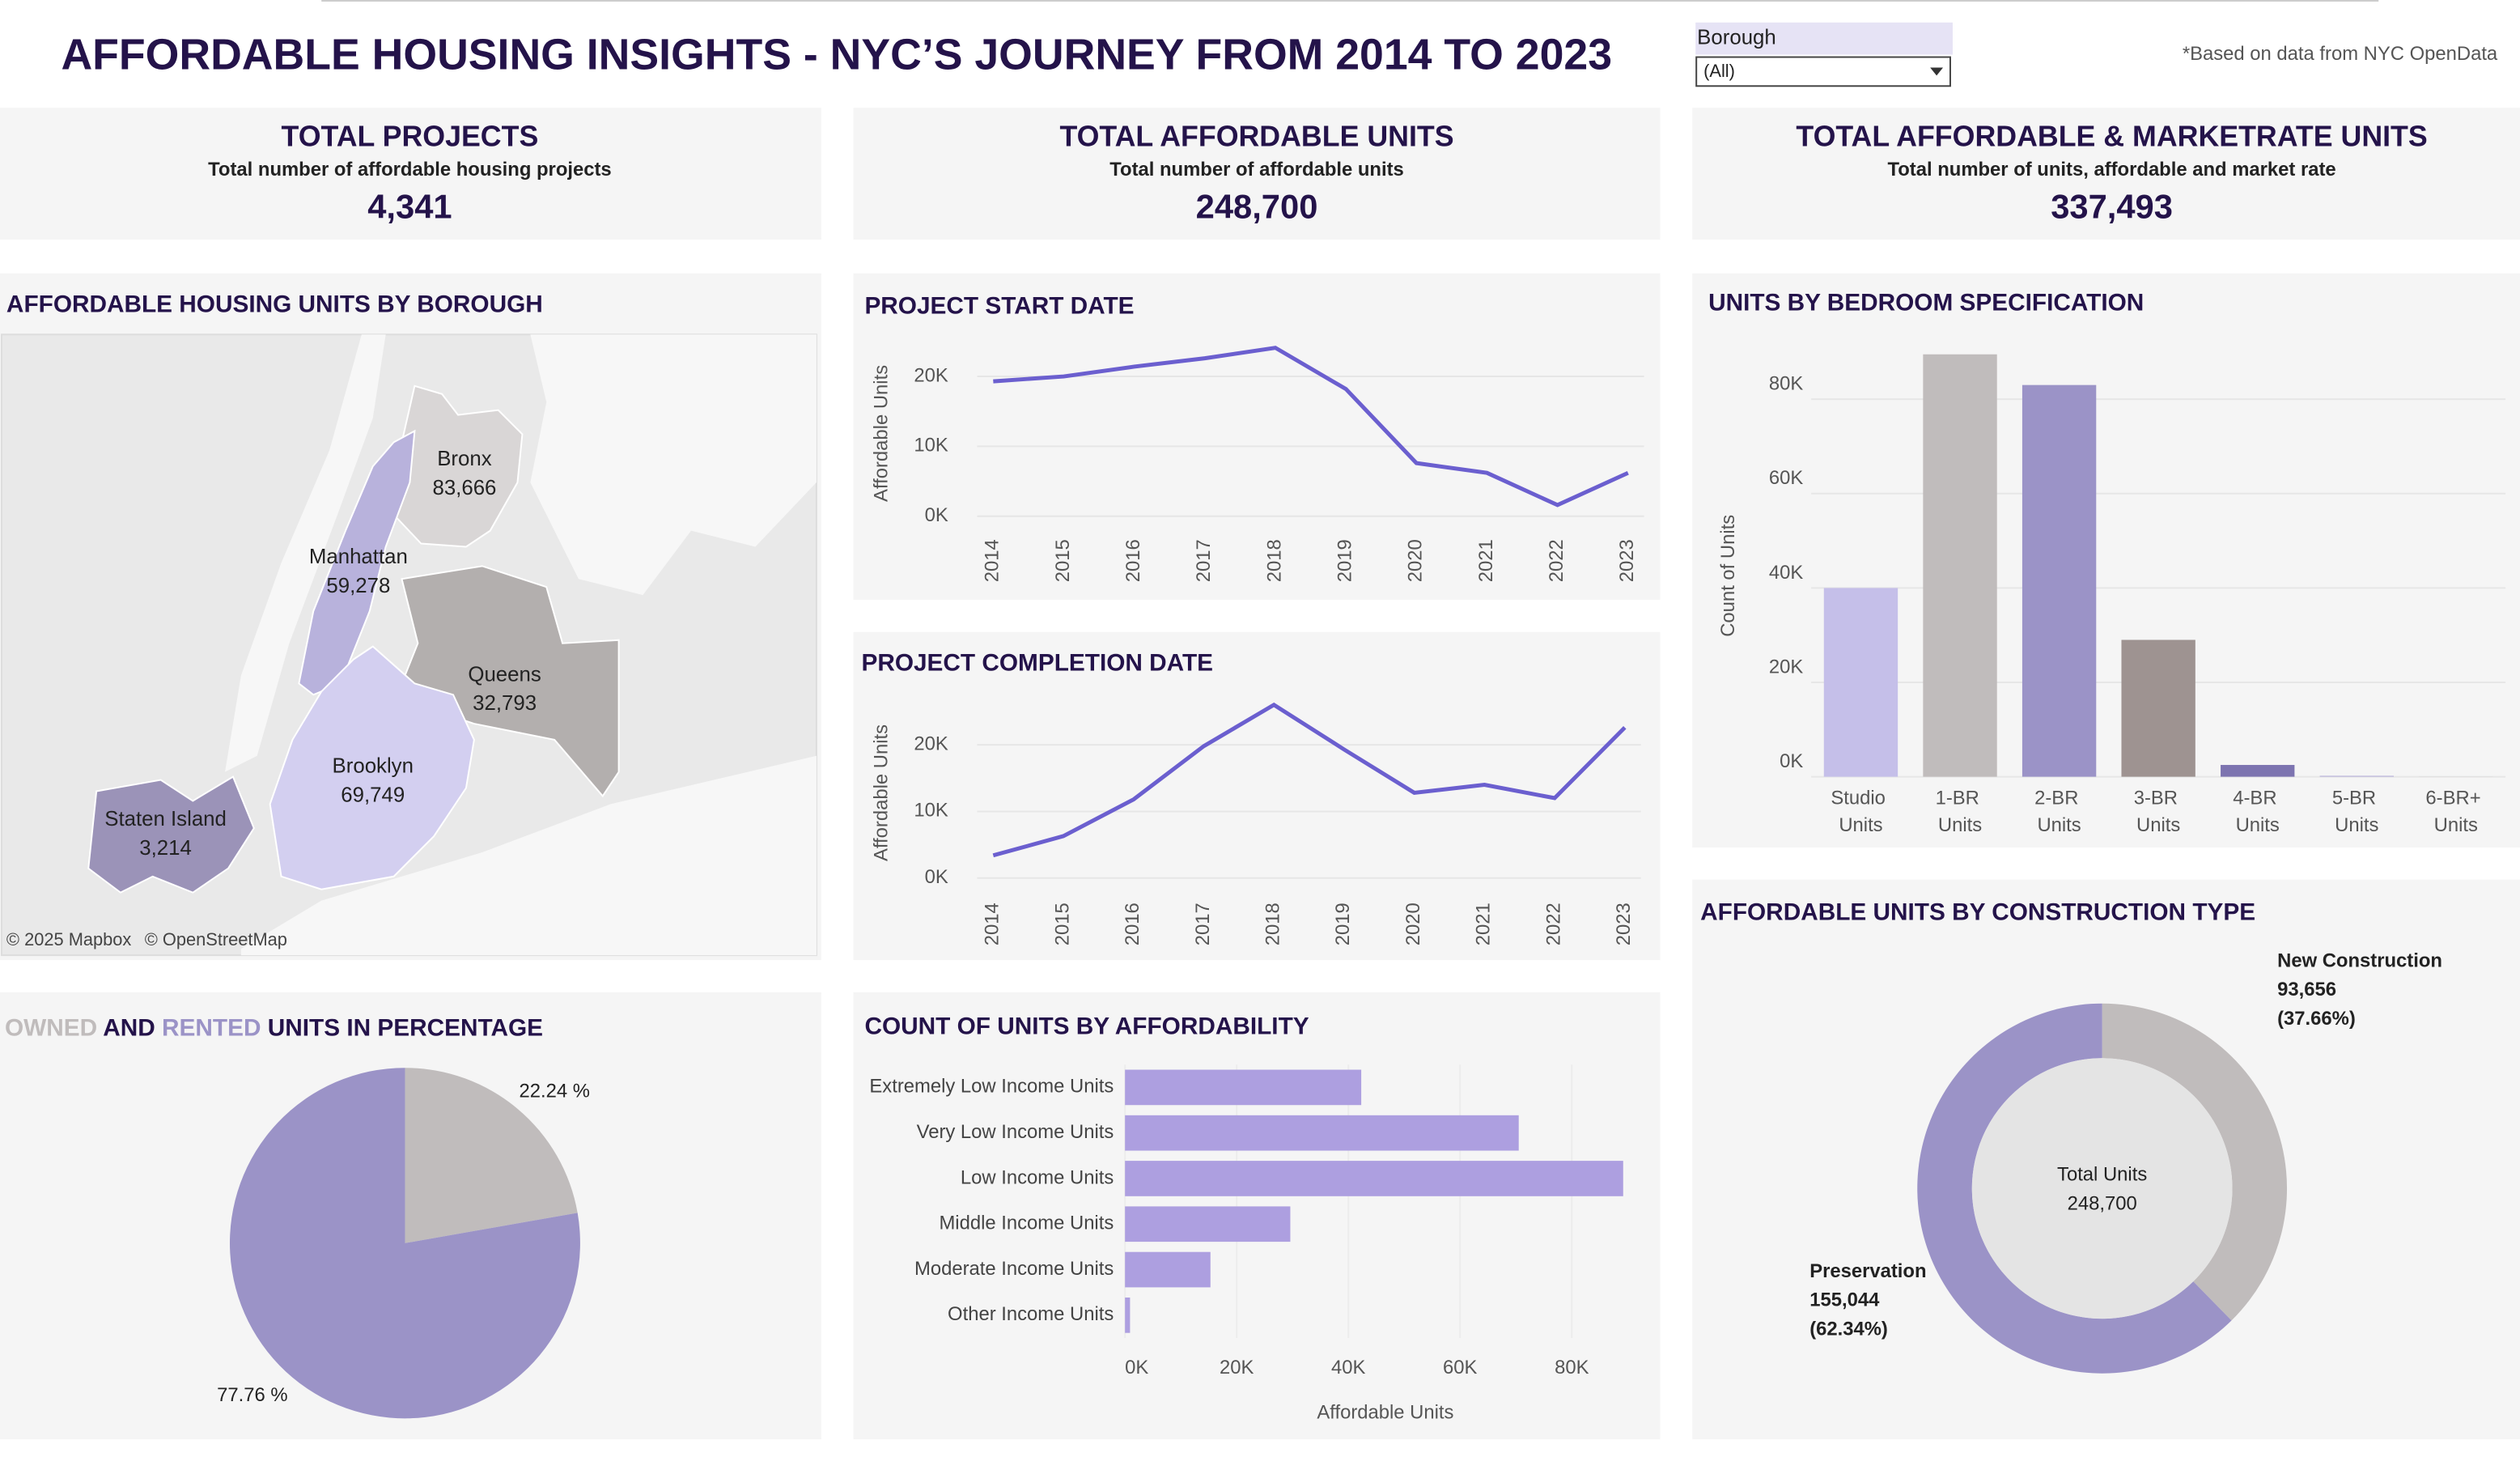  Describe the element at coordinates (2316, 1019) in the screenshot. I see `data-label: (37.66%)` at that location.